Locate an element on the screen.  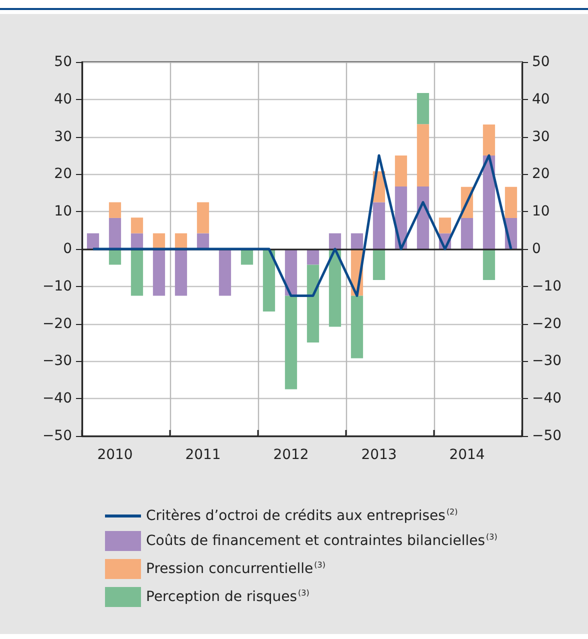
y2-tick-label: −30 is located at coordinates (547, 361).